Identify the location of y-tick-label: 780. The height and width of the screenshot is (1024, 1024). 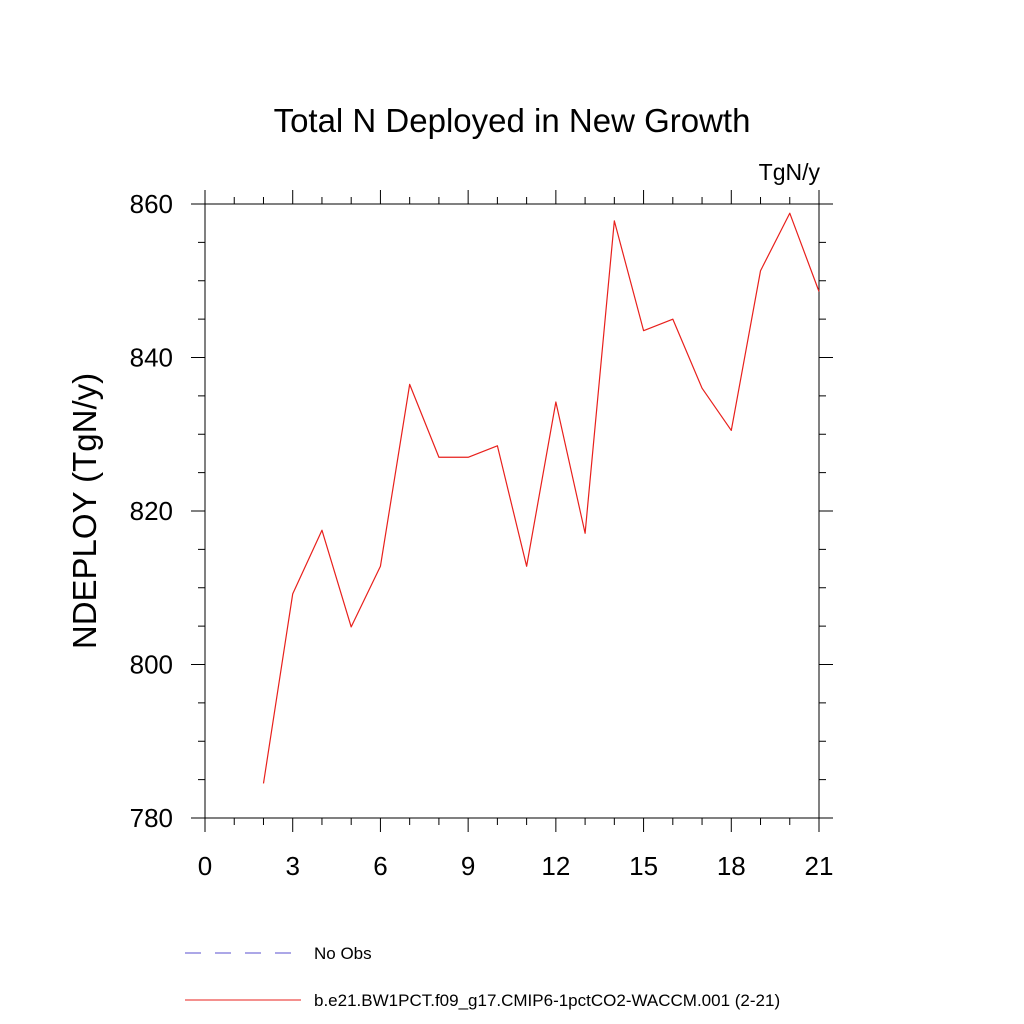
(151, 818).